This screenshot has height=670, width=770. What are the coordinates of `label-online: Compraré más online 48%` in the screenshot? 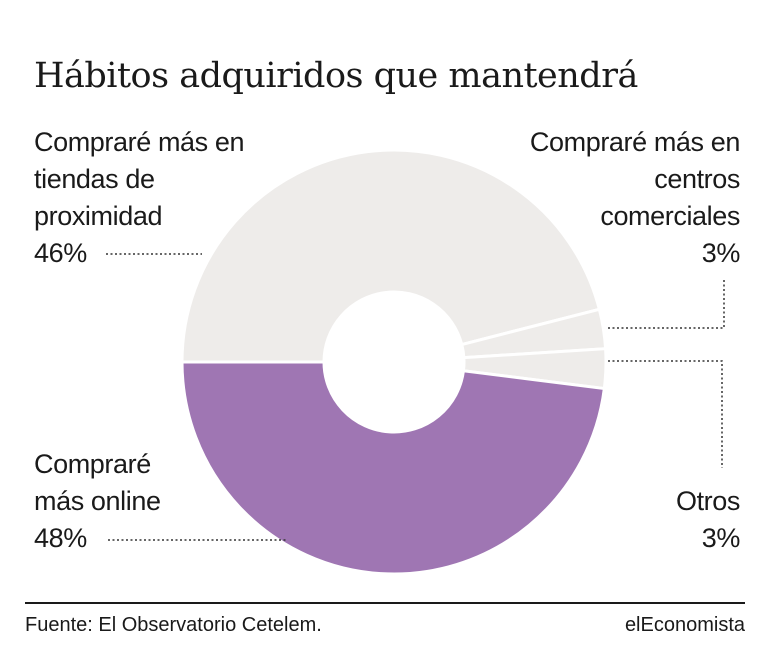 It's located at (97, 501).